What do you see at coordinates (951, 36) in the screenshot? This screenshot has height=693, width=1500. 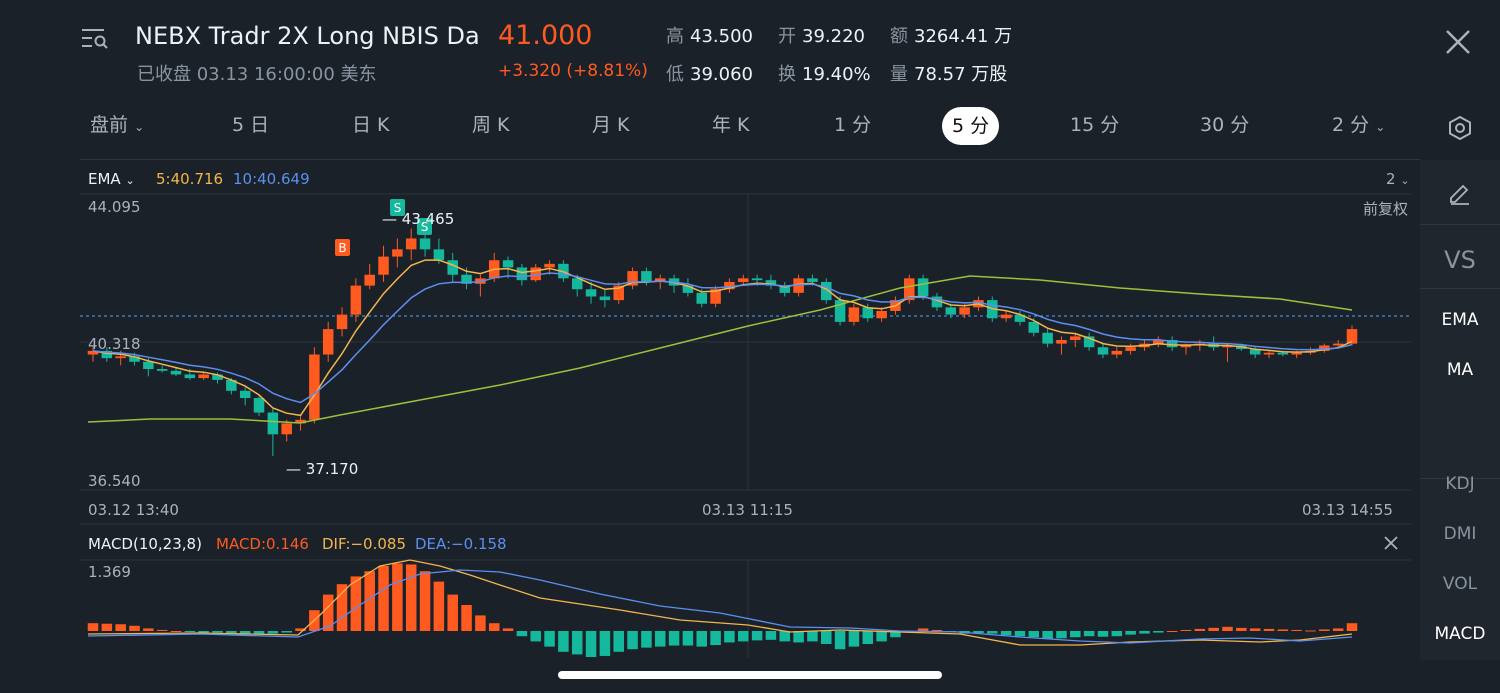 I see `stat-amount: 额 3264.41 万` at bounding box center [951, 36].